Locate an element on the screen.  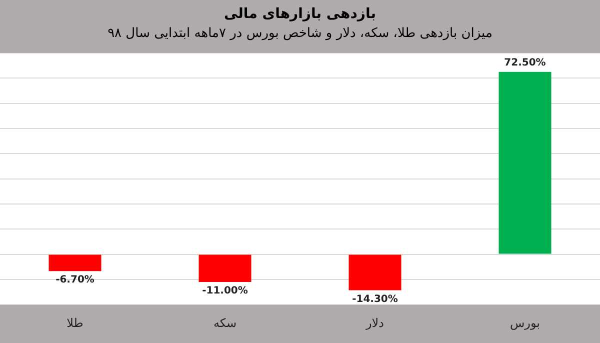
x-tick-label: دلار is located at coordinates (374, 323).